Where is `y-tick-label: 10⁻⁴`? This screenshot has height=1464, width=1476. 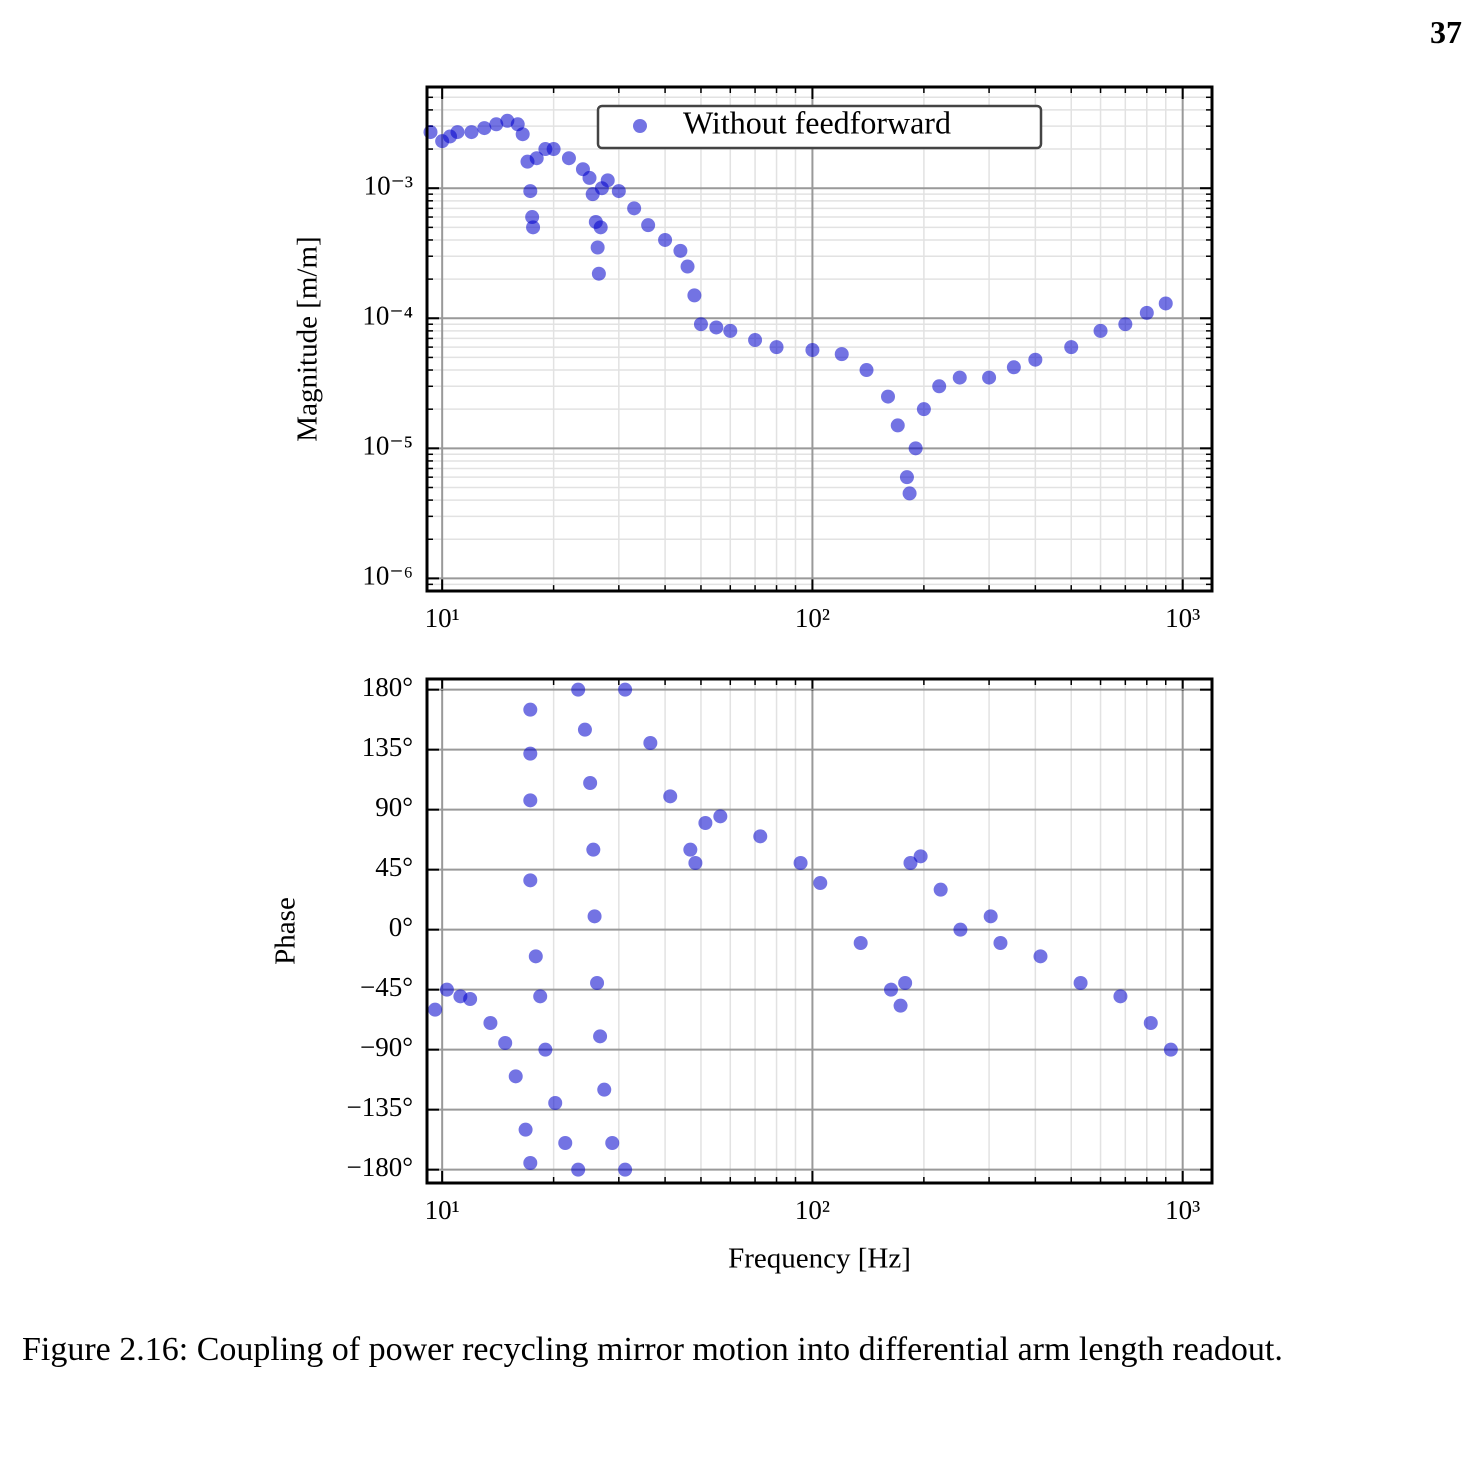 y-tick-label: 10⁻⁴ is located at coordinates (387, 315).